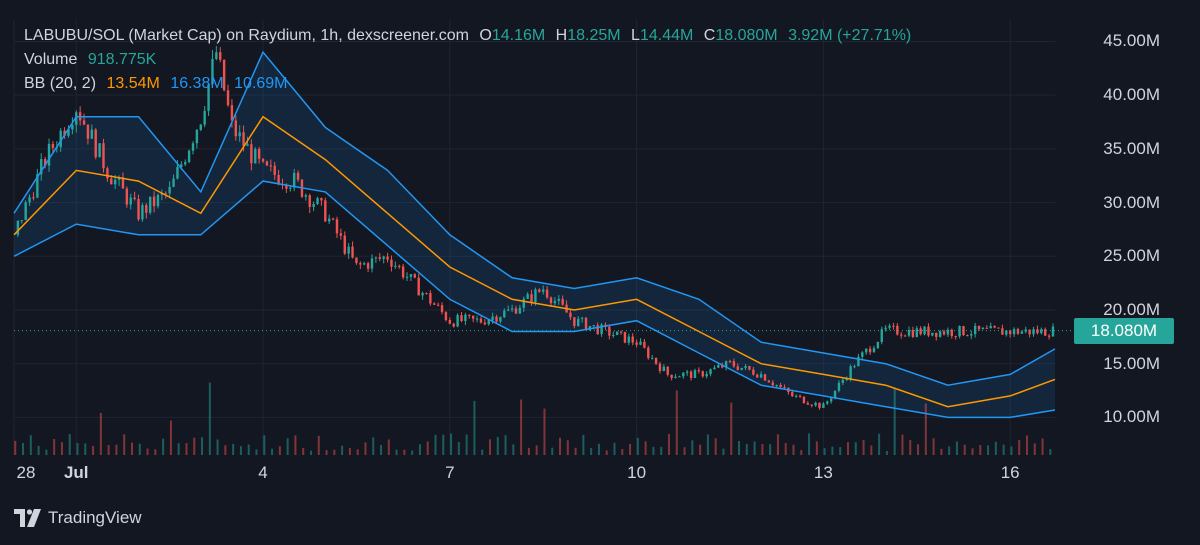 The width and height of the screenshot is (1200, 545). Describe the element at coordinates (122, 59) in the screenshot. I see `legend-volume-value: 918.775K` at that location.